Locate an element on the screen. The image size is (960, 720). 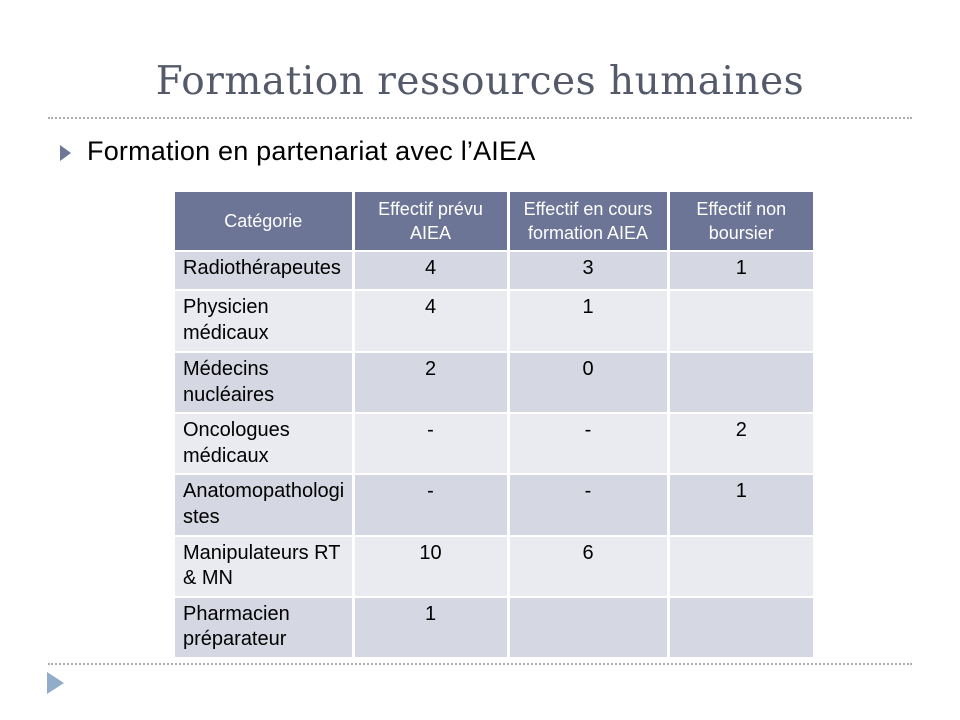
cell-category: Anatomopathologistes is located at coordinates (265, 505).